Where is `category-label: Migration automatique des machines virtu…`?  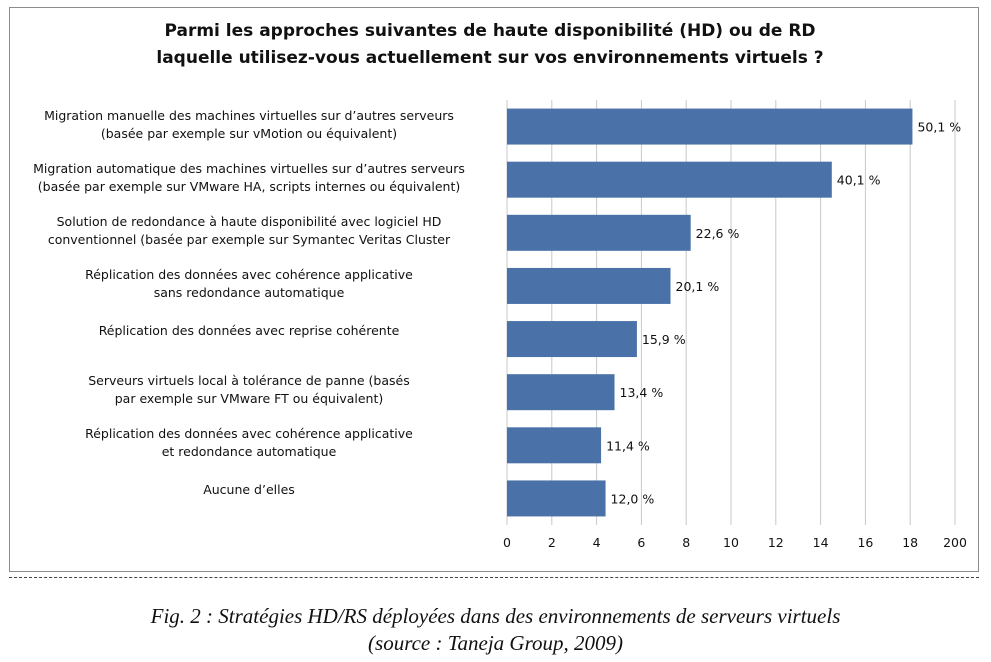
category-label: Migration automatique des machines virtu… is located at coordinates (249, 178).